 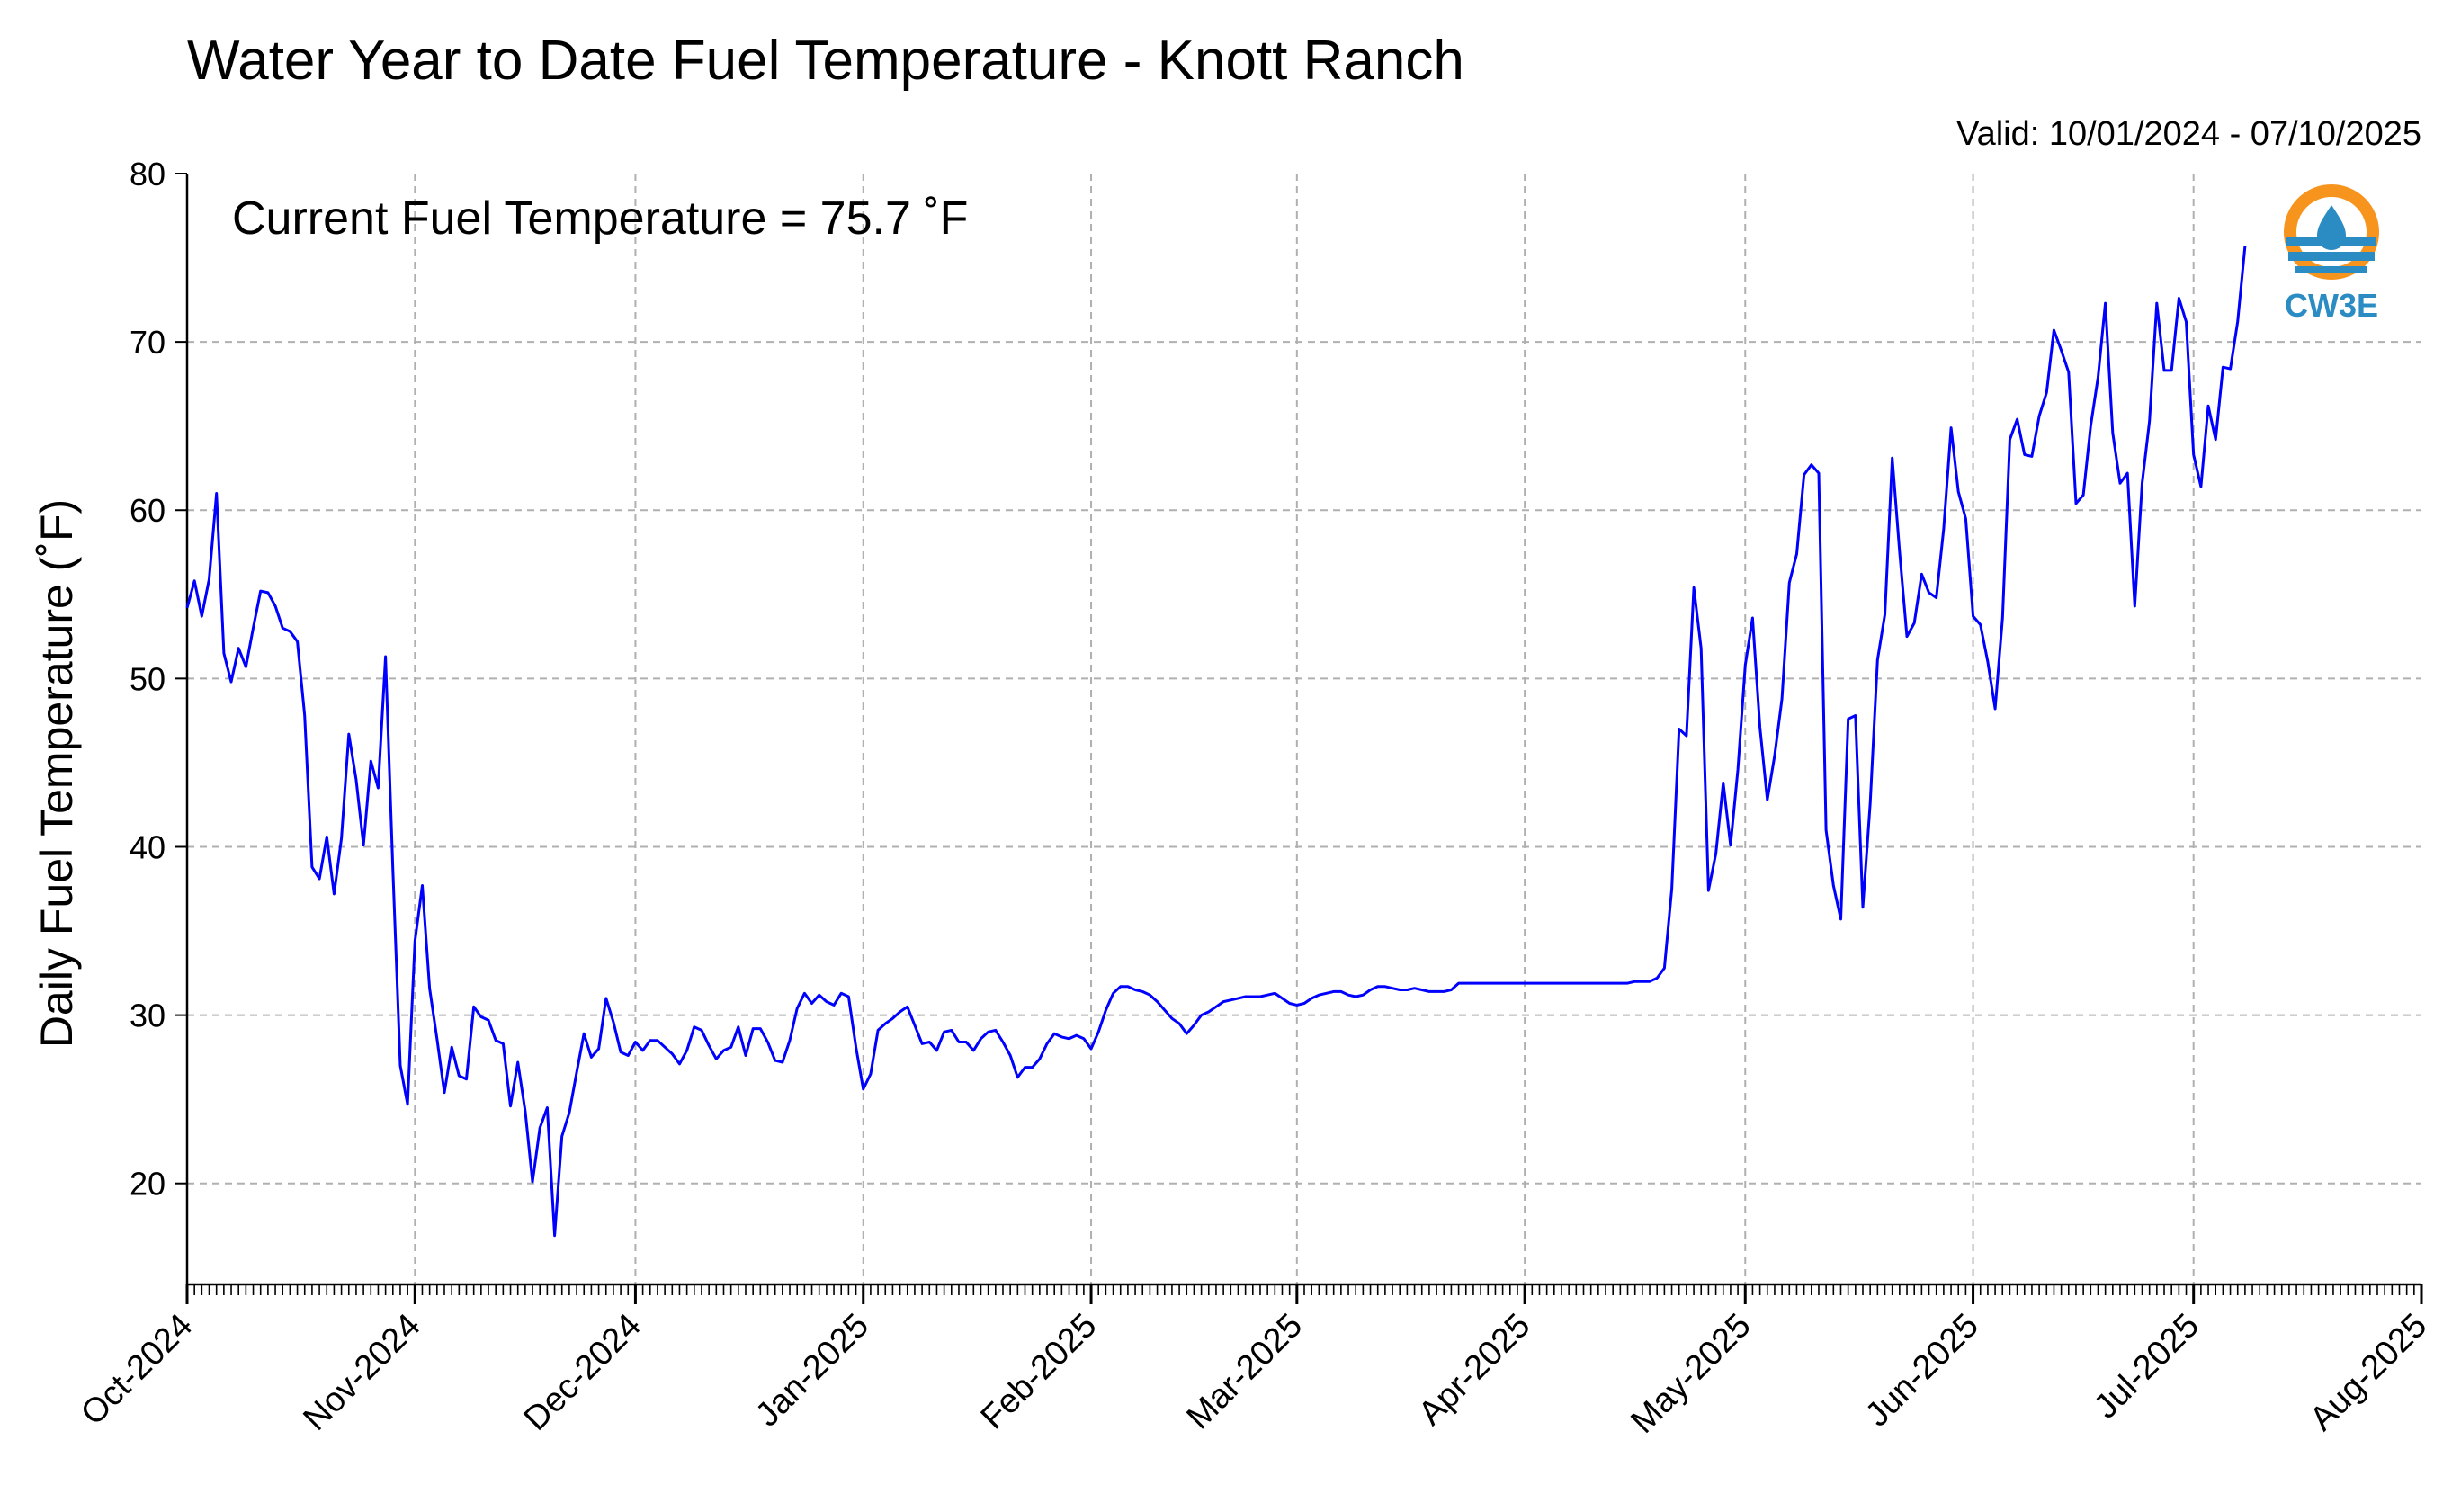 What do you see at coordinates (148, 342) in the screenshot?
I see `y-tick-label: 70` at bounding box center [148, 342].